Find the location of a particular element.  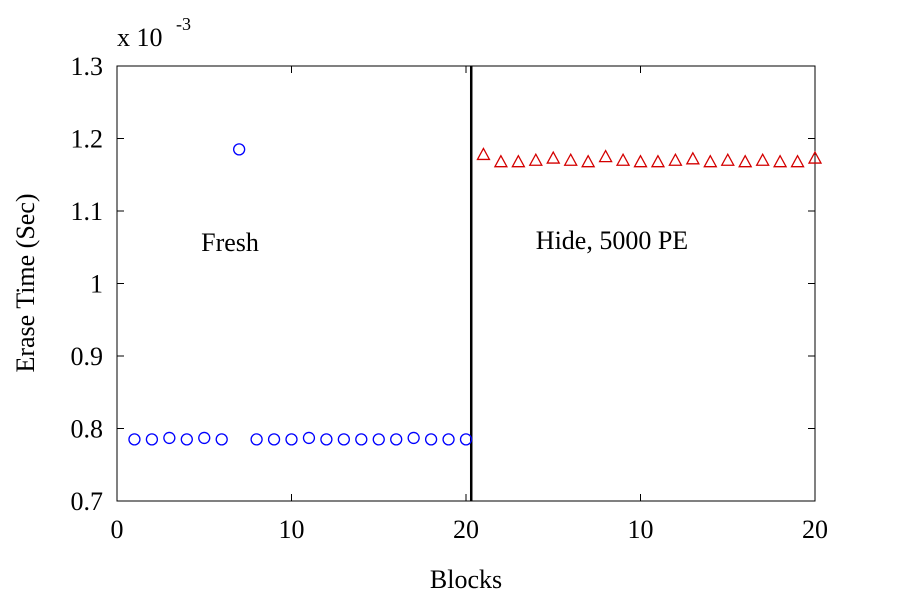

y-tick-label: 0.9 is located at coordinates (87, 356).